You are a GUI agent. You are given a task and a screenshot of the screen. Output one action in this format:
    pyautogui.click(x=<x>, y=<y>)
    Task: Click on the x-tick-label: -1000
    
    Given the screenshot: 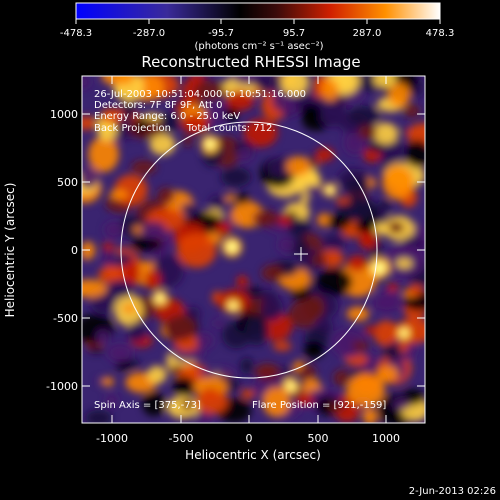 What is the action you would take?
    pyautogui.click(x=112, y=438)
    